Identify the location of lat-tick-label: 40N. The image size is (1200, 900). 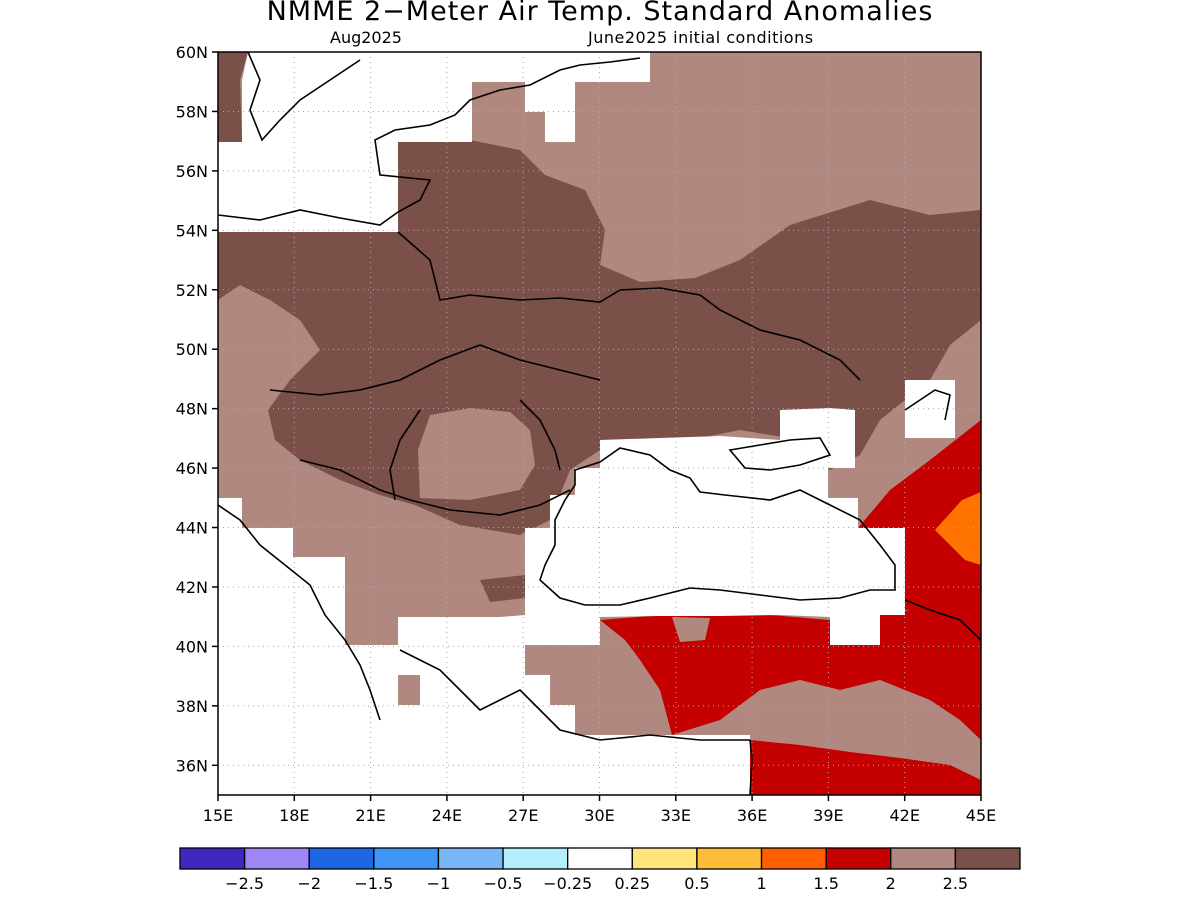
(192, 646).